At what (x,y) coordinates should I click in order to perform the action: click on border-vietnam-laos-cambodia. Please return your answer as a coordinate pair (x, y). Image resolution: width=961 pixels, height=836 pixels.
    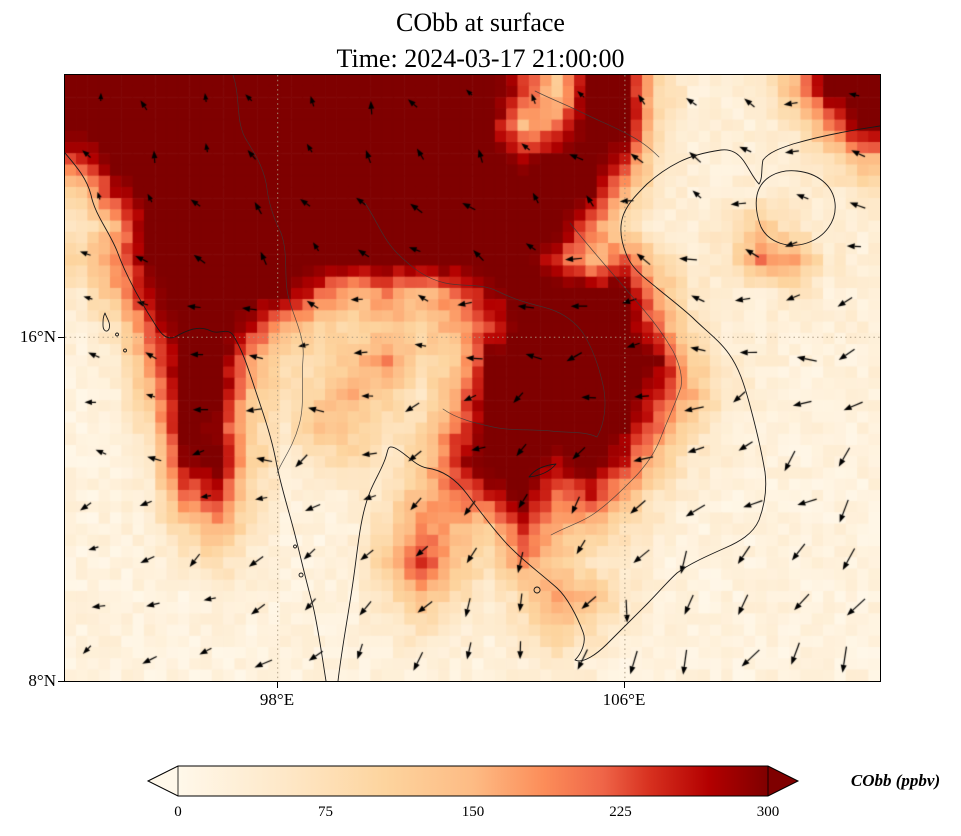
    Looking at the image, I should click on (616, 379).